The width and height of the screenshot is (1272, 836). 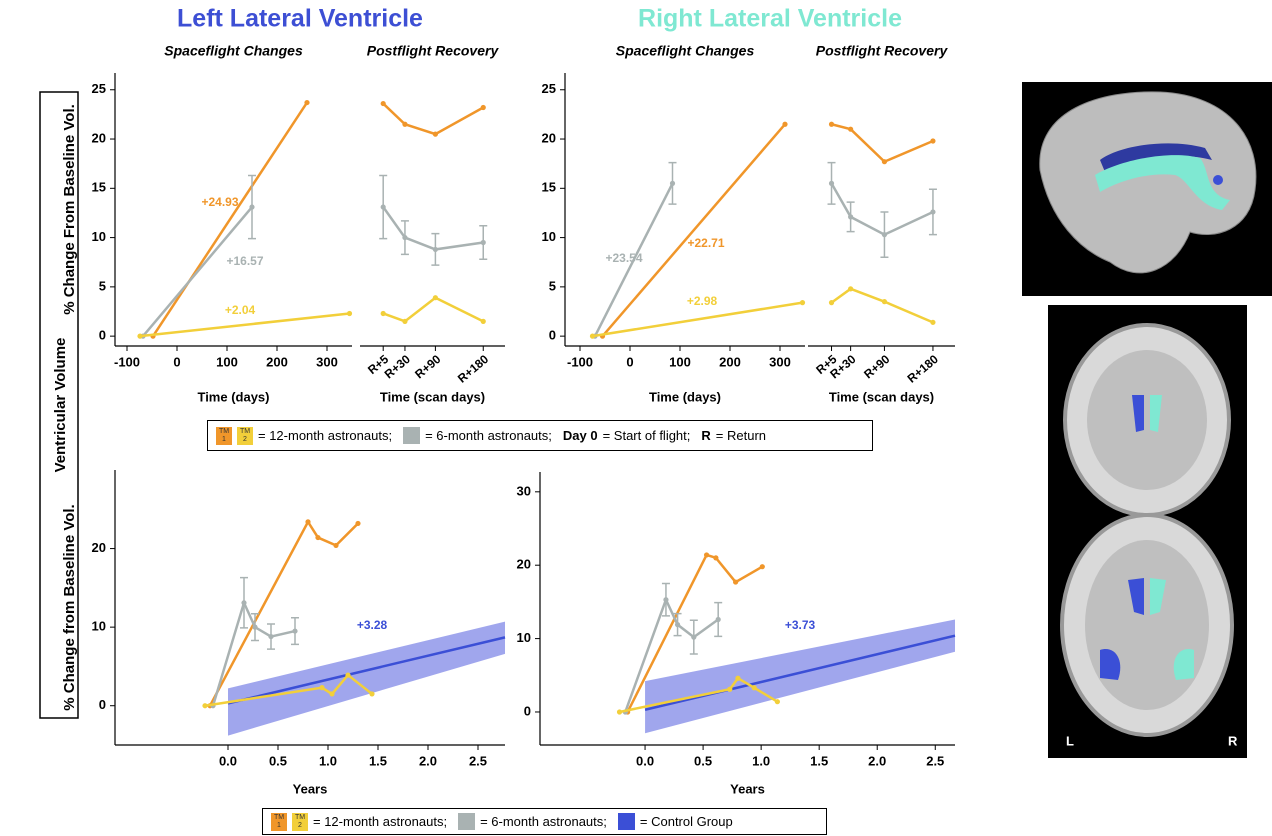 I want to click on x-tick-label: 0.0, so click(x=228, y=760).